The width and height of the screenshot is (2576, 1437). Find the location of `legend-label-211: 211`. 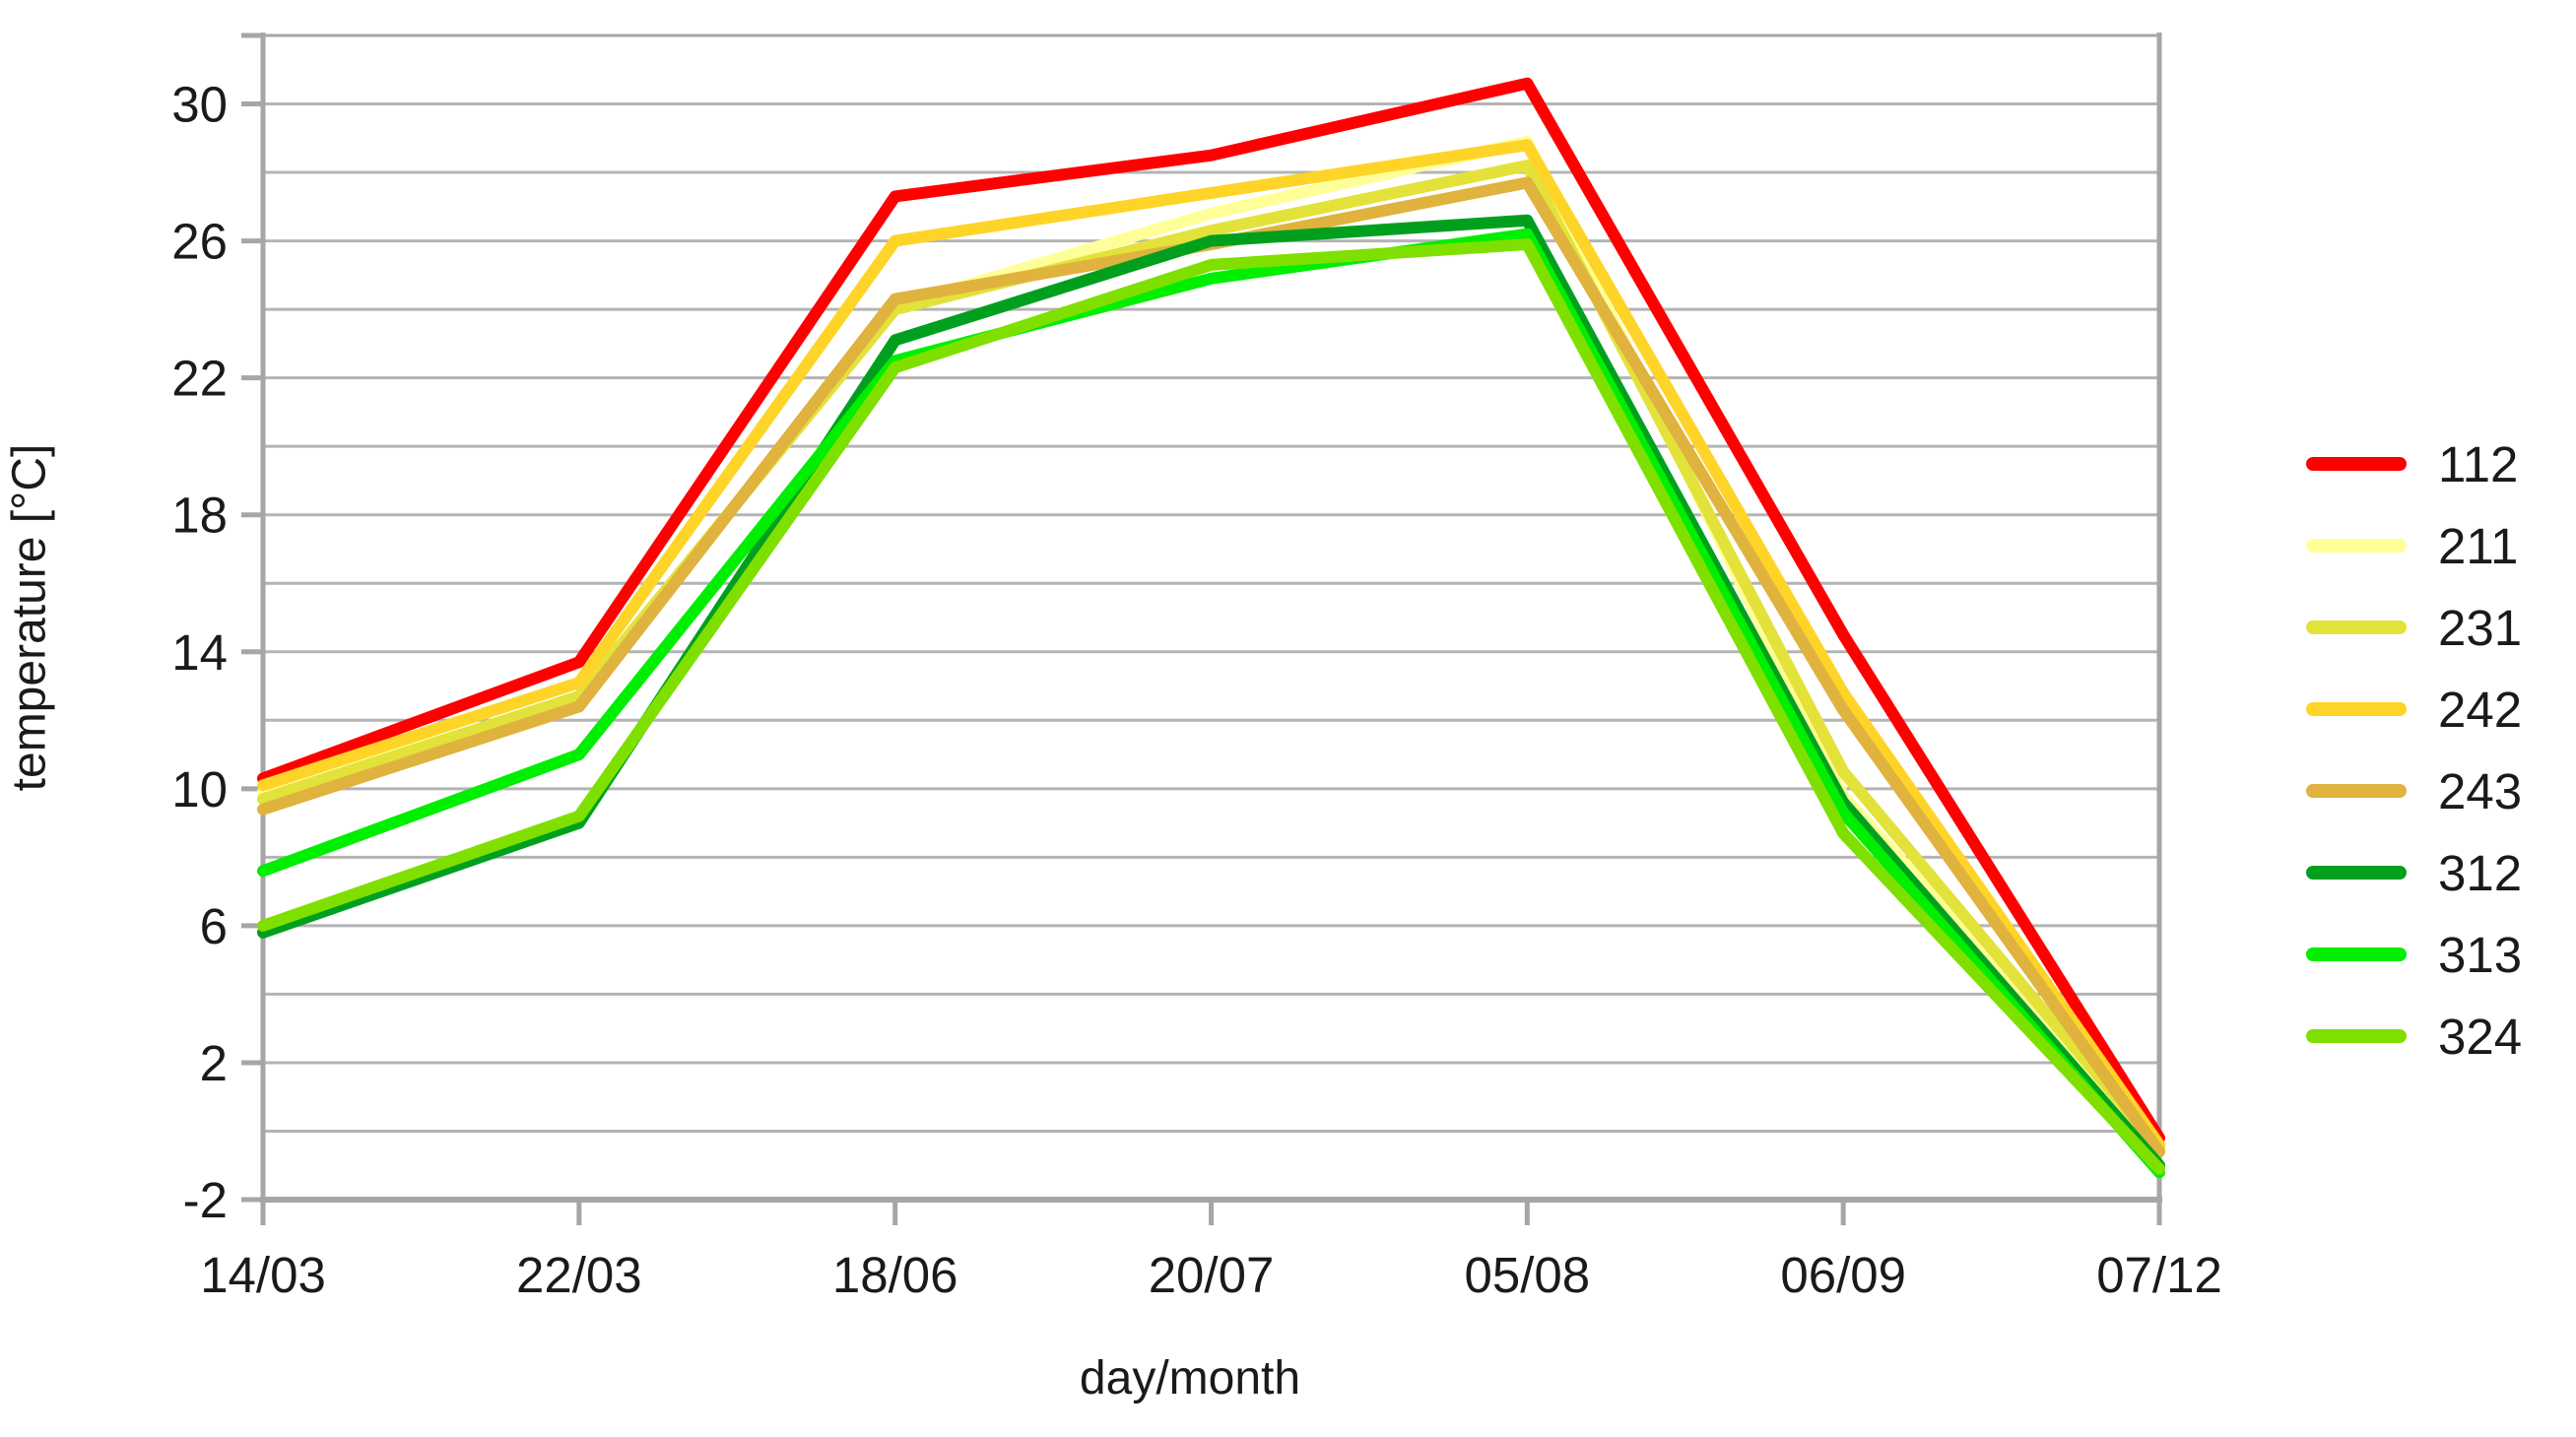

legend-label-211: 211 is located at coordinates (2479, 545).